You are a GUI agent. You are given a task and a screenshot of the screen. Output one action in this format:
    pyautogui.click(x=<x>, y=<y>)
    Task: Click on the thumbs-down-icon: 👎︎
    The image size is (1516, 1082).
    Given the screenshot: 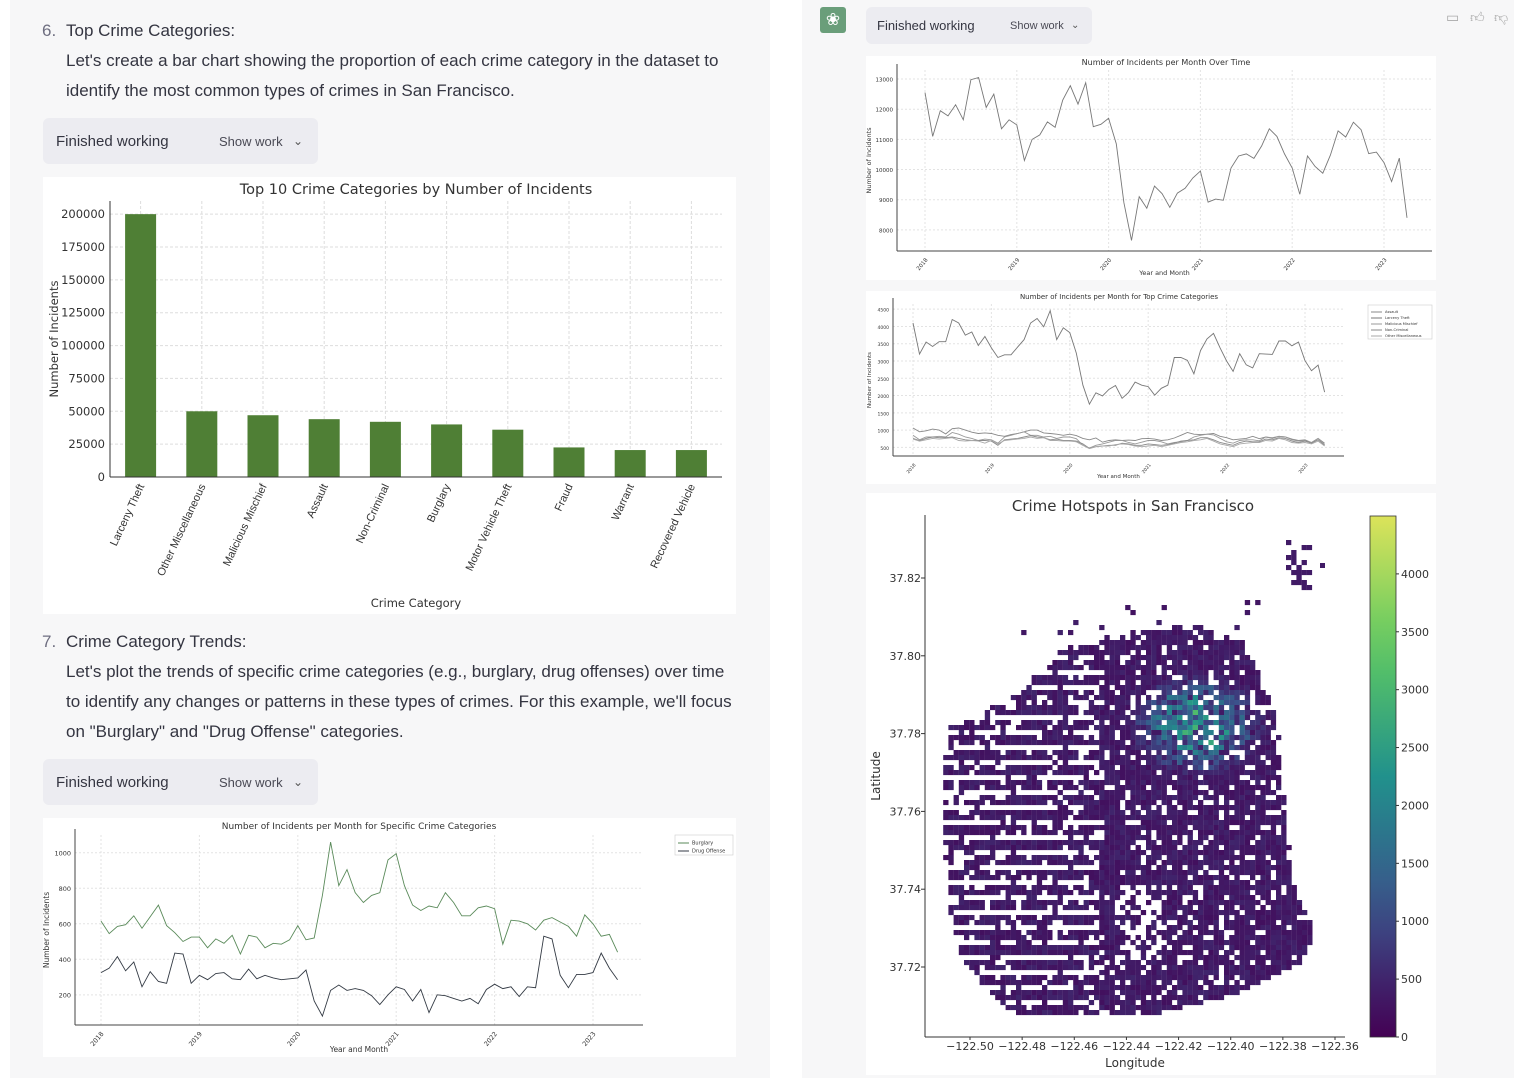 What is the action you would take?
    pyautogui.click(x=1501, y=17)
    